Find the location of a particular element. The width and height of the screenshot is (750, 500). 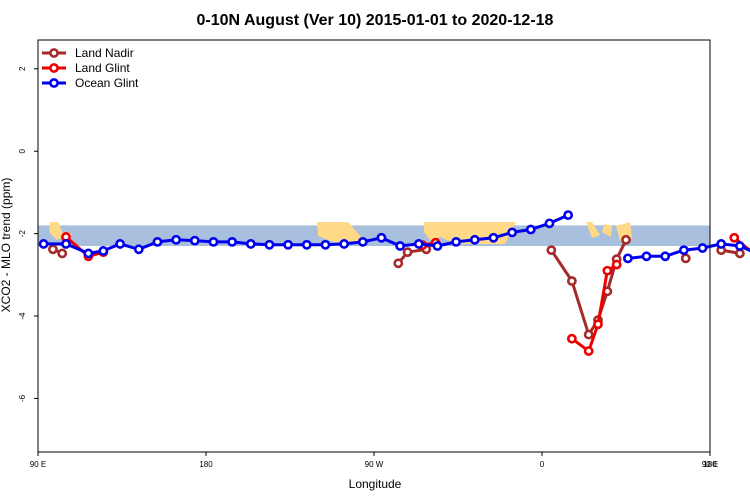

land-nadir-line is located at coordinates (589, 288).